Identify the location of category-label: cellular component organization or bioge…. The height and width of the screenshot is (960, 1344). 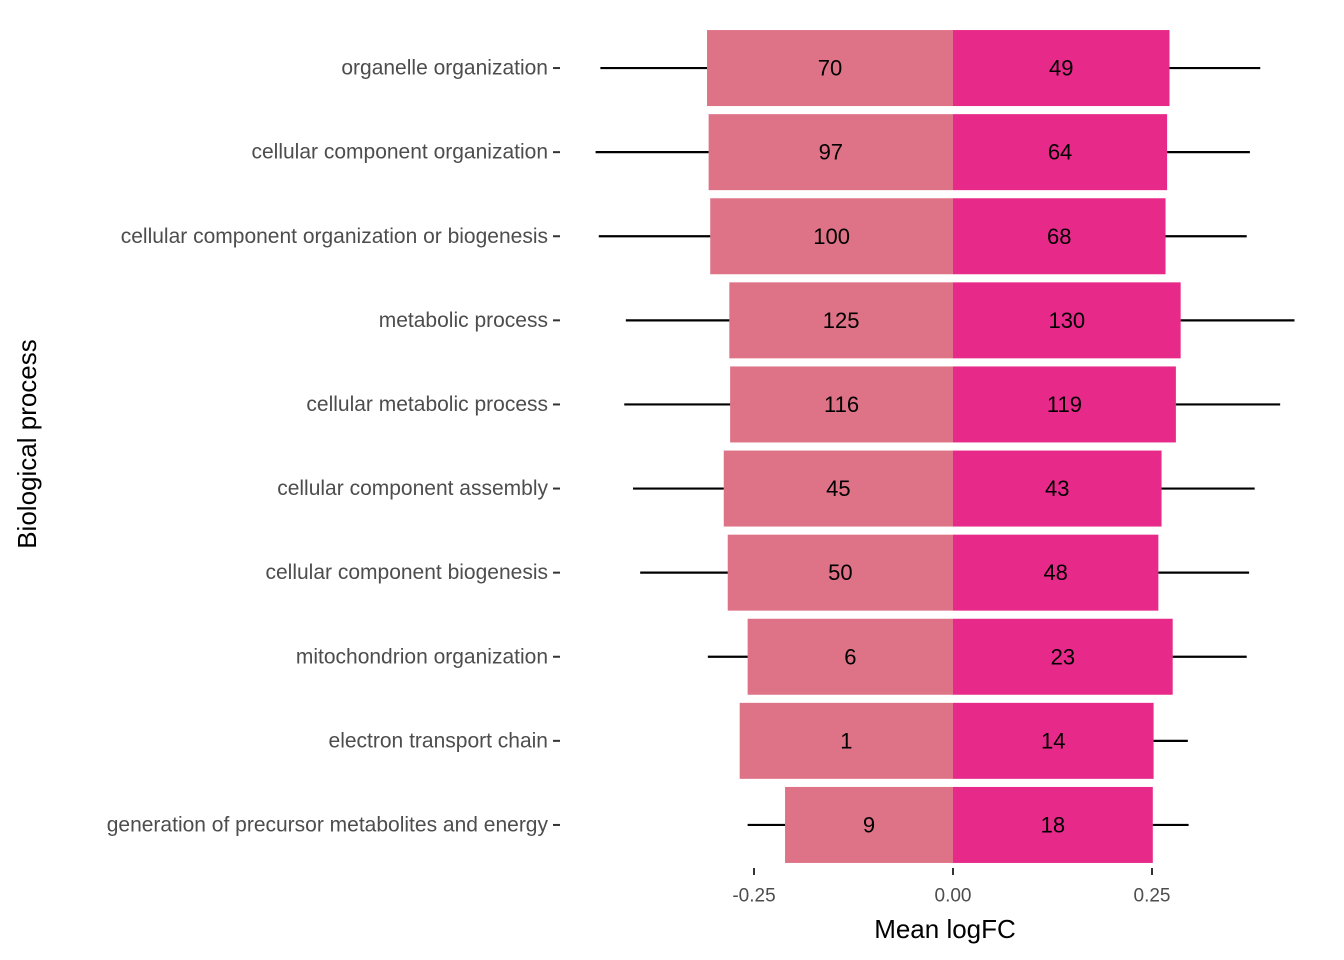
(334, 236).